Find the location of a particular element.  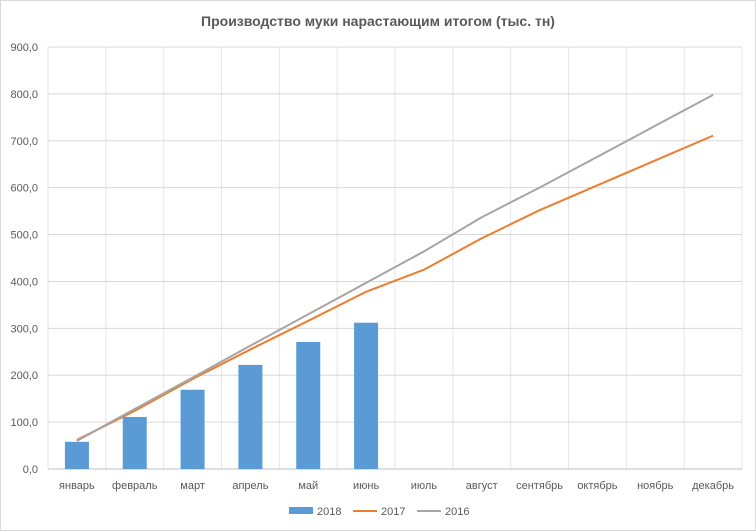

bar-series is located at coordinates (221, 395).